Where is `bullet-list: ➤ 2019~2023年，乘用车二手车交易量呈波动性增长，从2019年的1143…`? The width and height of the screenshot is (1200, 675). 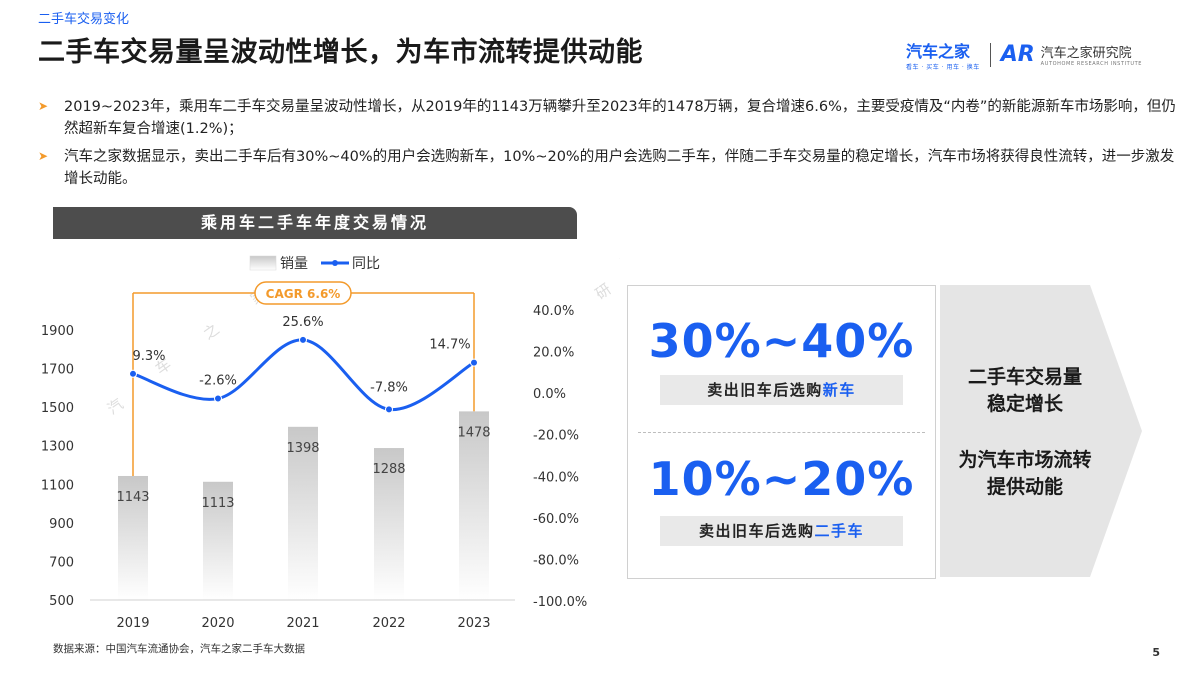 bullet-list: ➤ 2019~2023年，乘用车二手车交易量呈波动性增长，从2019年的1143… is located at coordinates (608, 146).